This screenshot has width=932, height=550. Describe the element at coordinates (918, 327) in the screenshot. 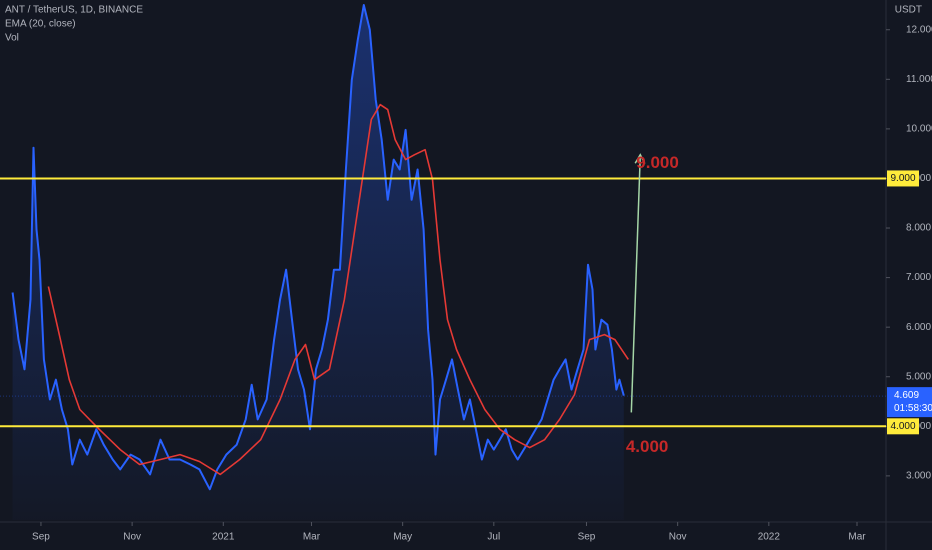

I see `y-tick-label: 6.000` at that location.